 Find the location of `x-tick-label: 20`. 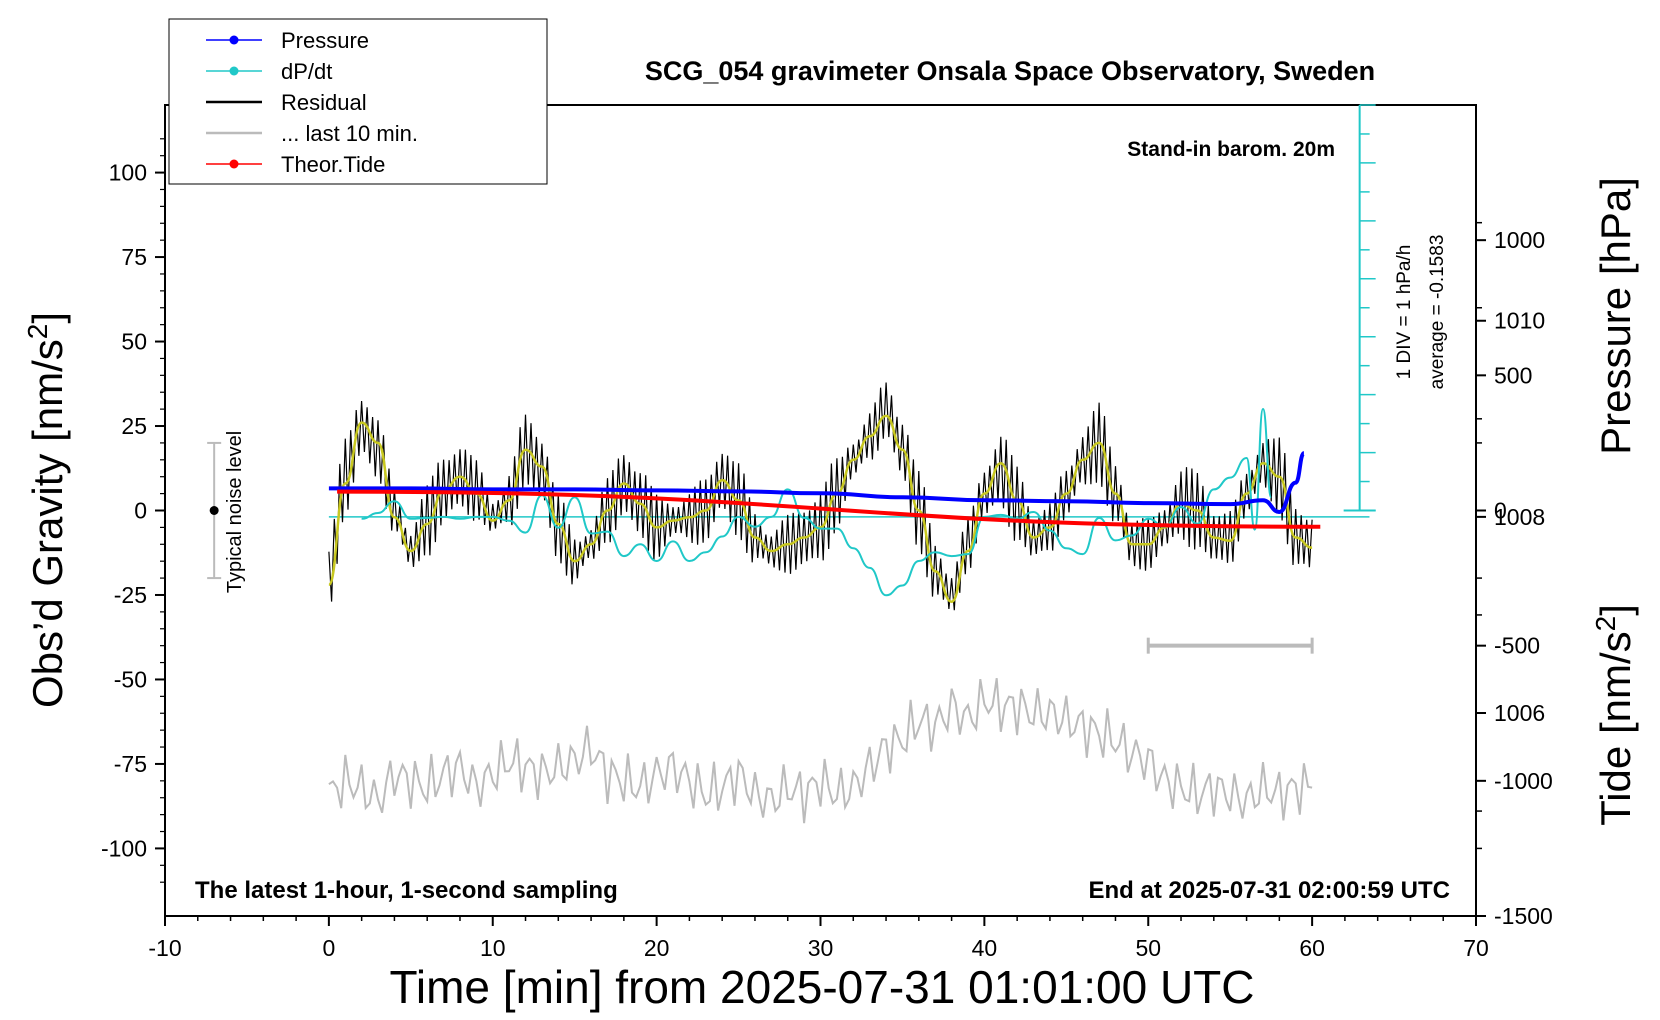

x-tick-label: 20 is located at coordinates (657, 948).